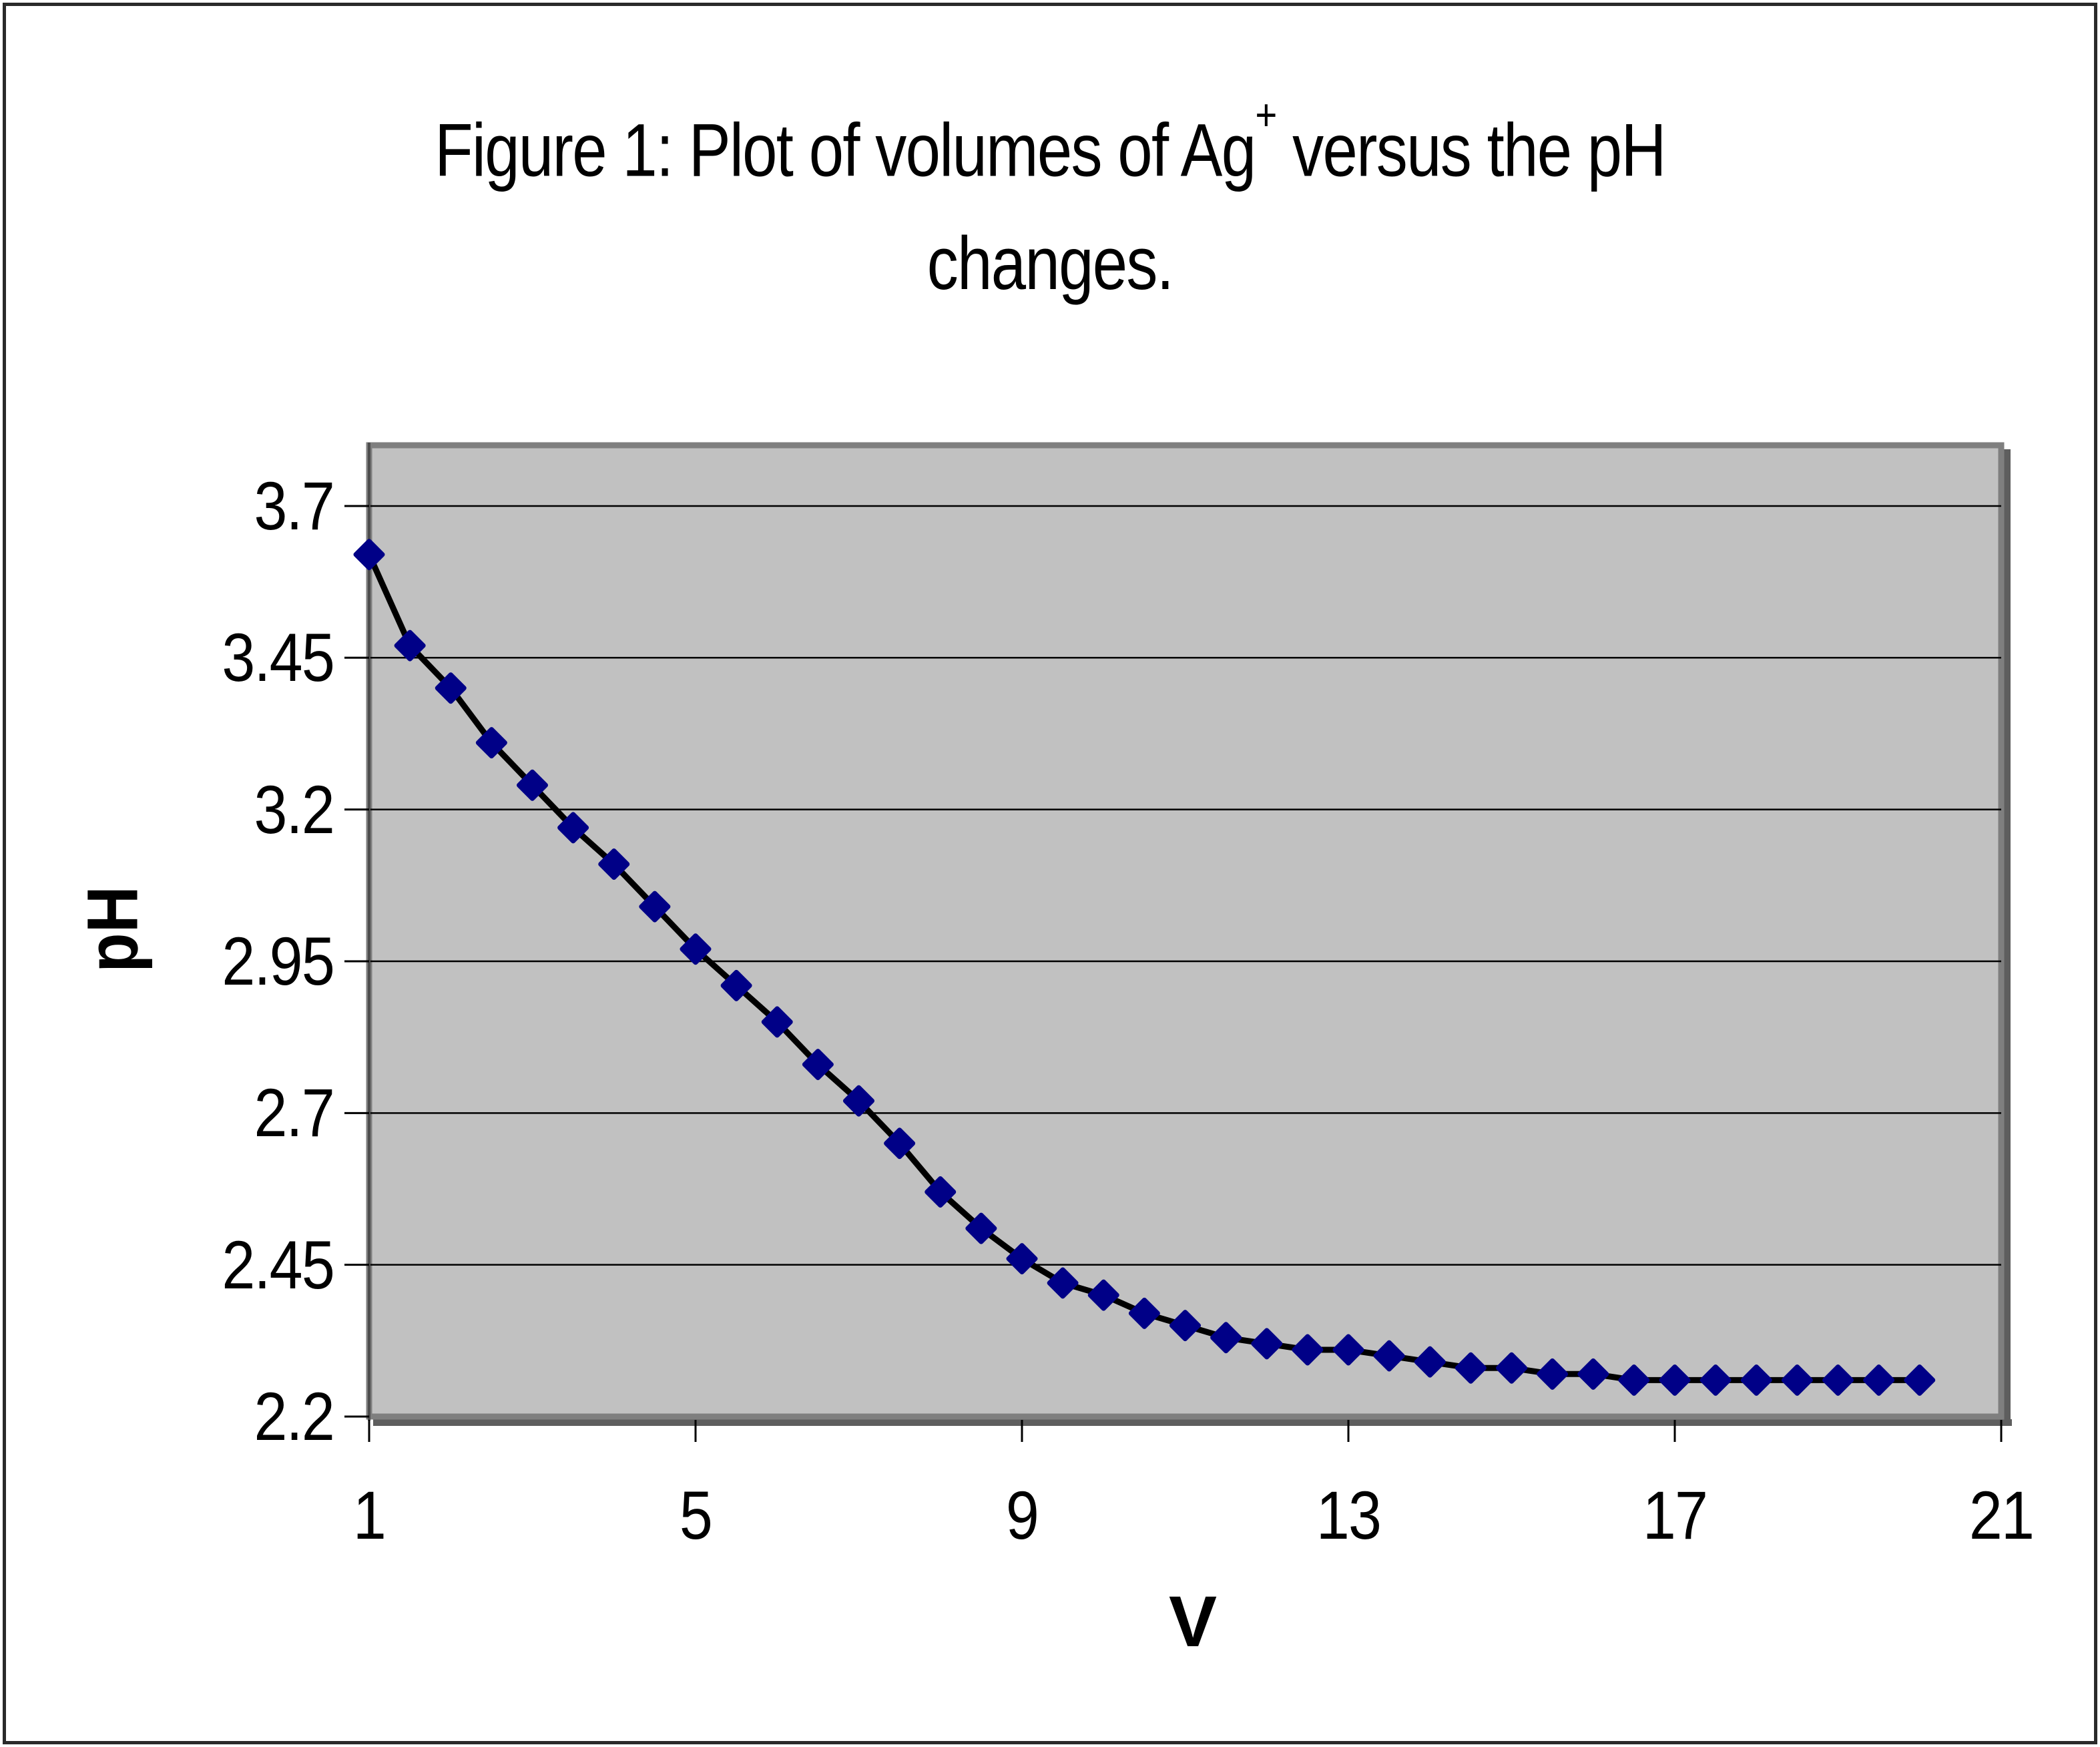 The height and width of the screenshot is (1747, 2100). What do you see at coordinates (1193, 1621) in the screenshot?
I see `x-axis-title: V` at bounding box center [1193, 1621].